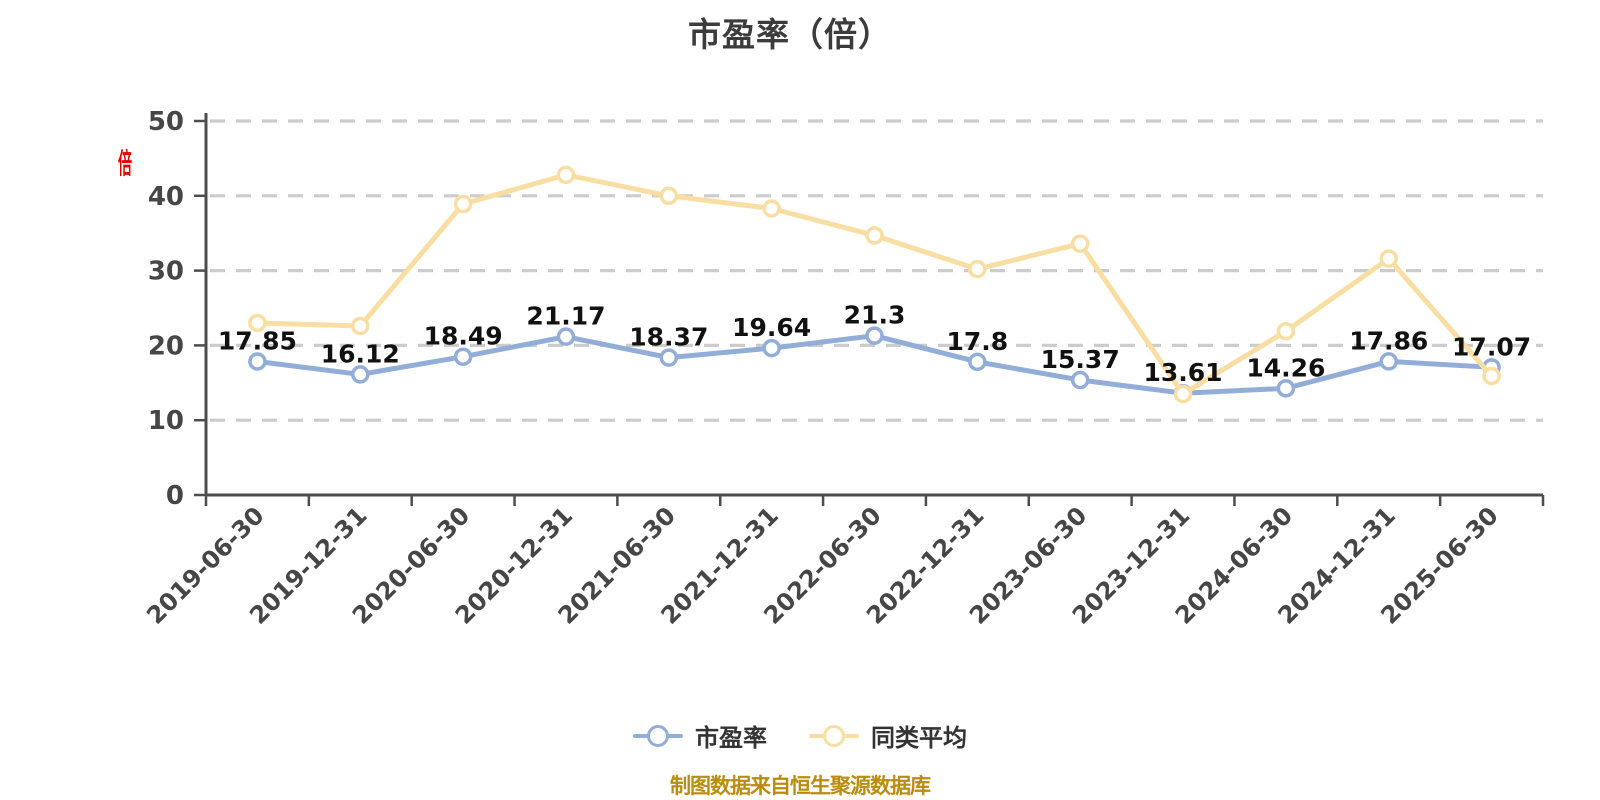 The height and width of the screenshot is (800, 1600). I want to click on svg-text: 17.86, so click(1388, 340).